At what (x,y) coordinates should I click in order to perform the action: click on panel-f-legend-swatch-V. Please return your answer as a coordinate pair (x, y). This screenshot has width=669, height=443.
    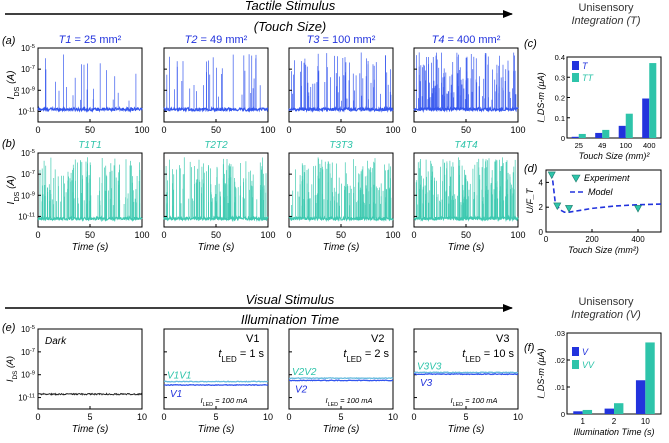
    Looking at the image, I should click on (575, 351).